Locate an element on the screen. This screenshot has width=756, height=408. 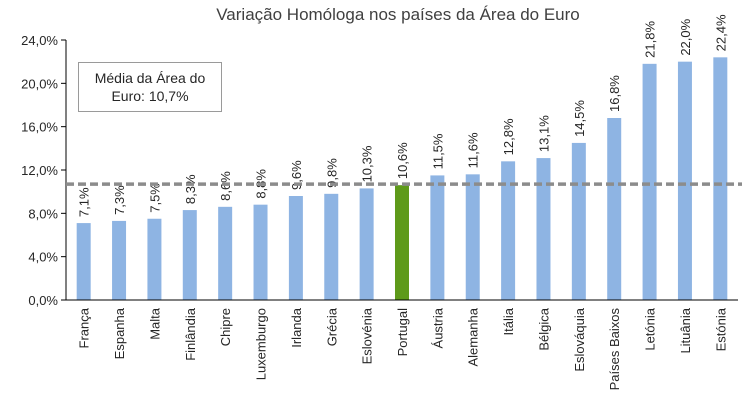
category-label: Malta is located at coordinates (154, 323).